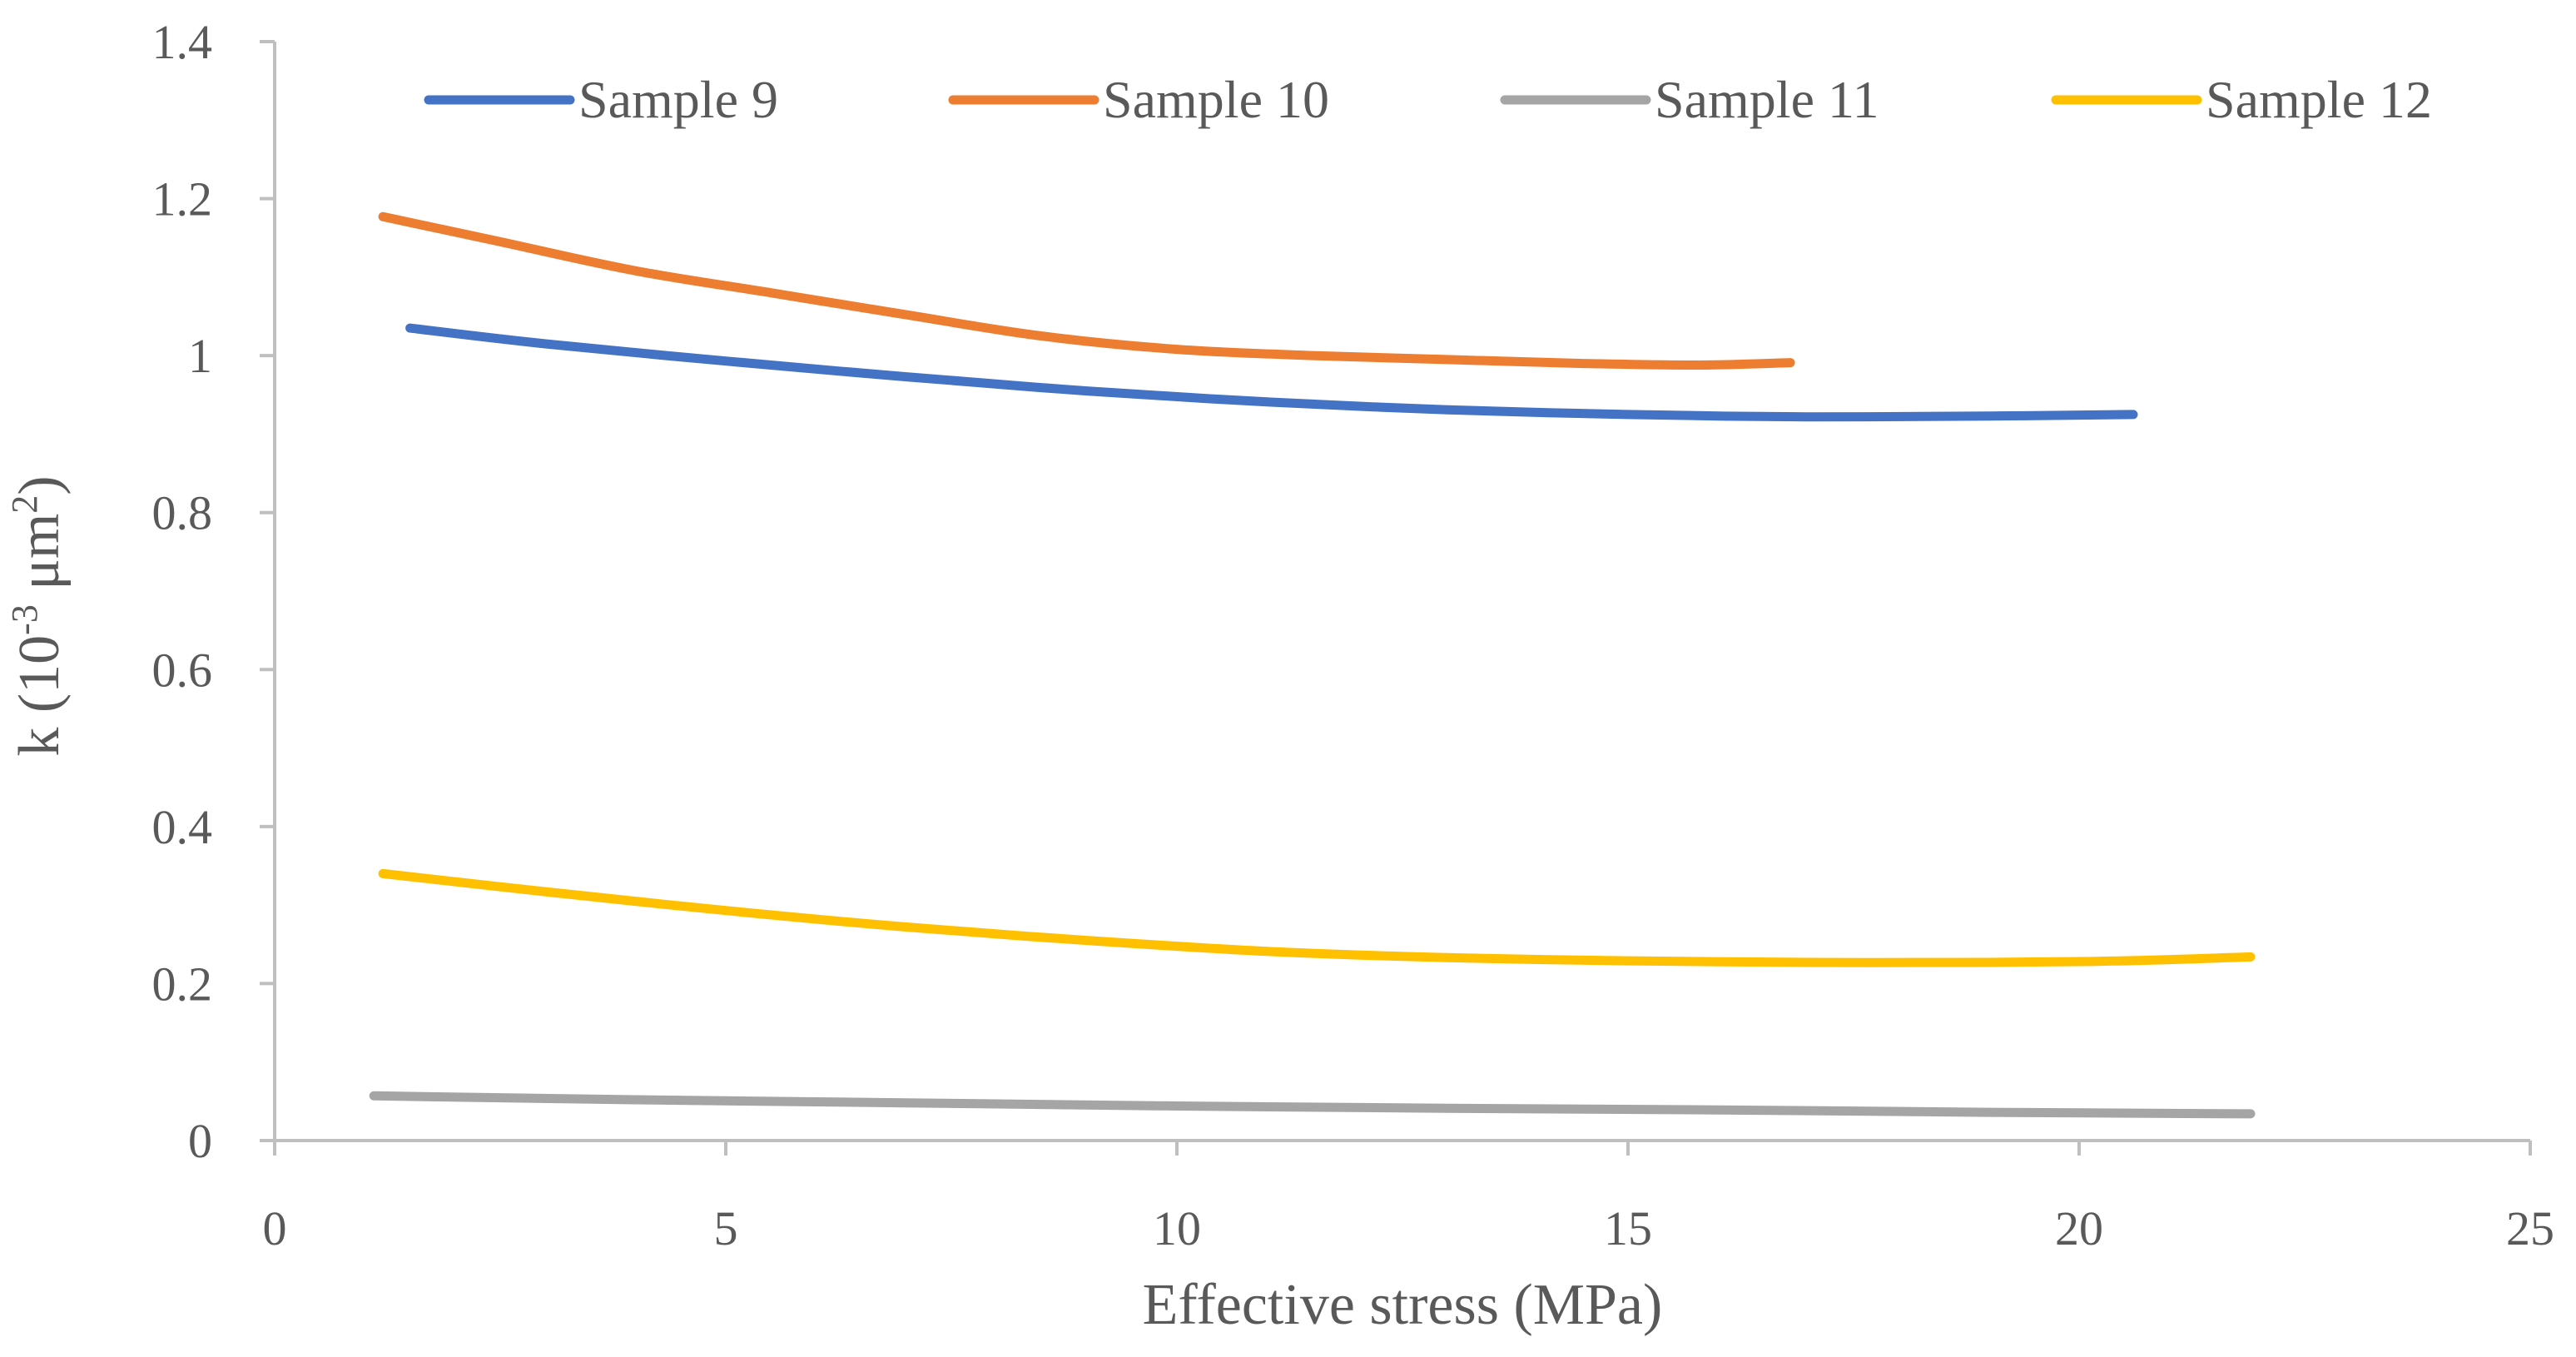  I want to click on y-tick-label: 0.4, so click(182, 827).